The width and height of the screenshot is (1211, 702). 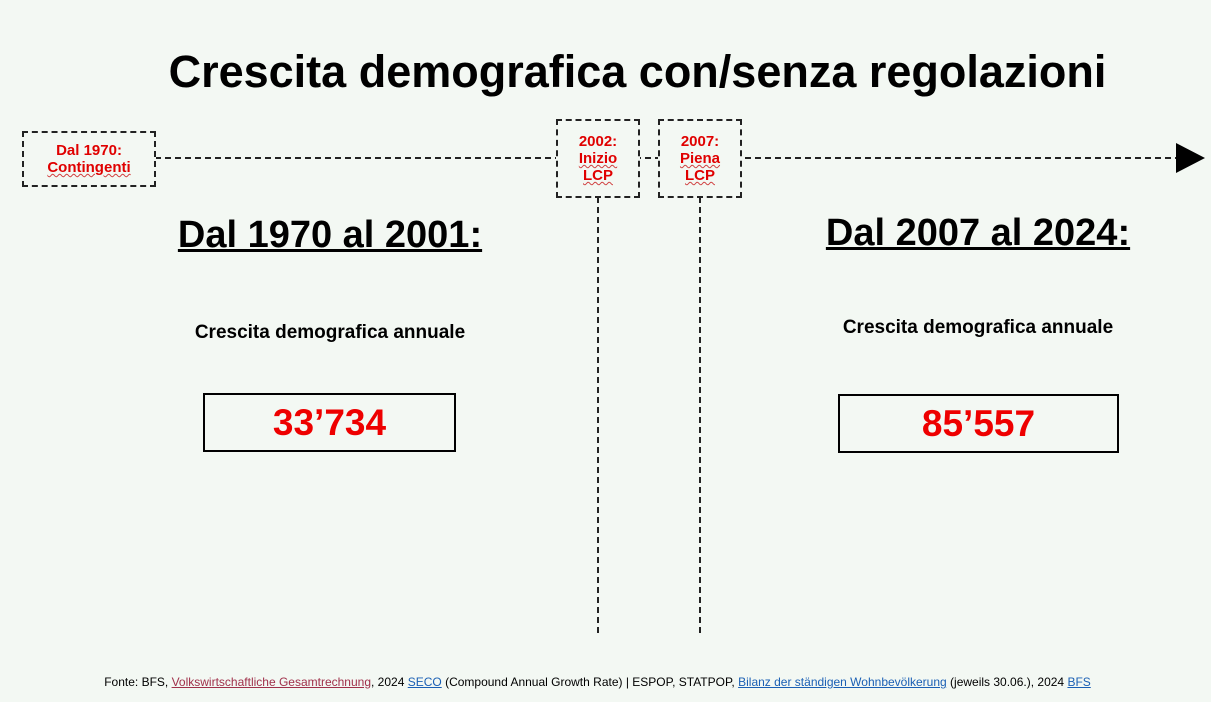 I want to click on footer-link: BFS, so click(x=1079, y=682).